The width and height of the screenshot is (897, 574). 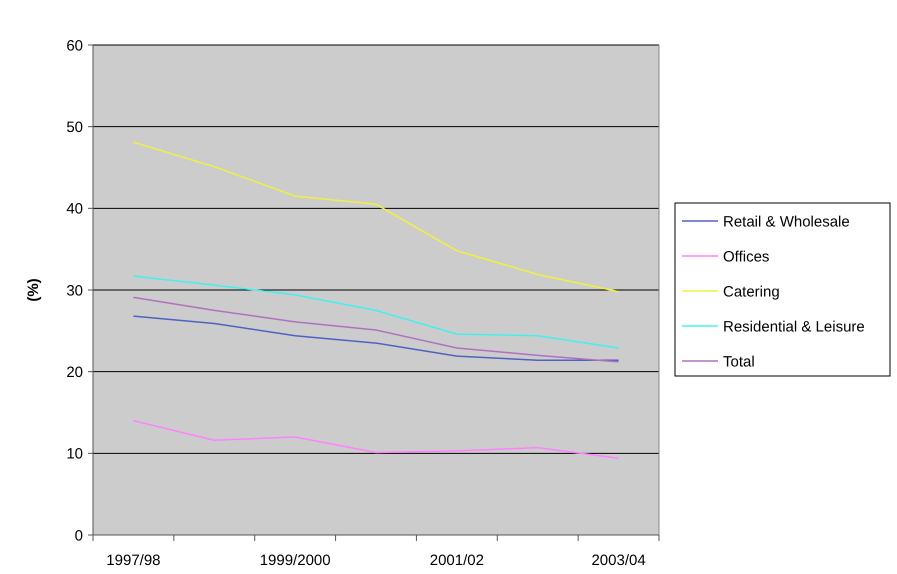 What do you see at coordinates (74, 372) in the screenshot?
I see `y-tick-label: 20` at bounding box center [74, 372].